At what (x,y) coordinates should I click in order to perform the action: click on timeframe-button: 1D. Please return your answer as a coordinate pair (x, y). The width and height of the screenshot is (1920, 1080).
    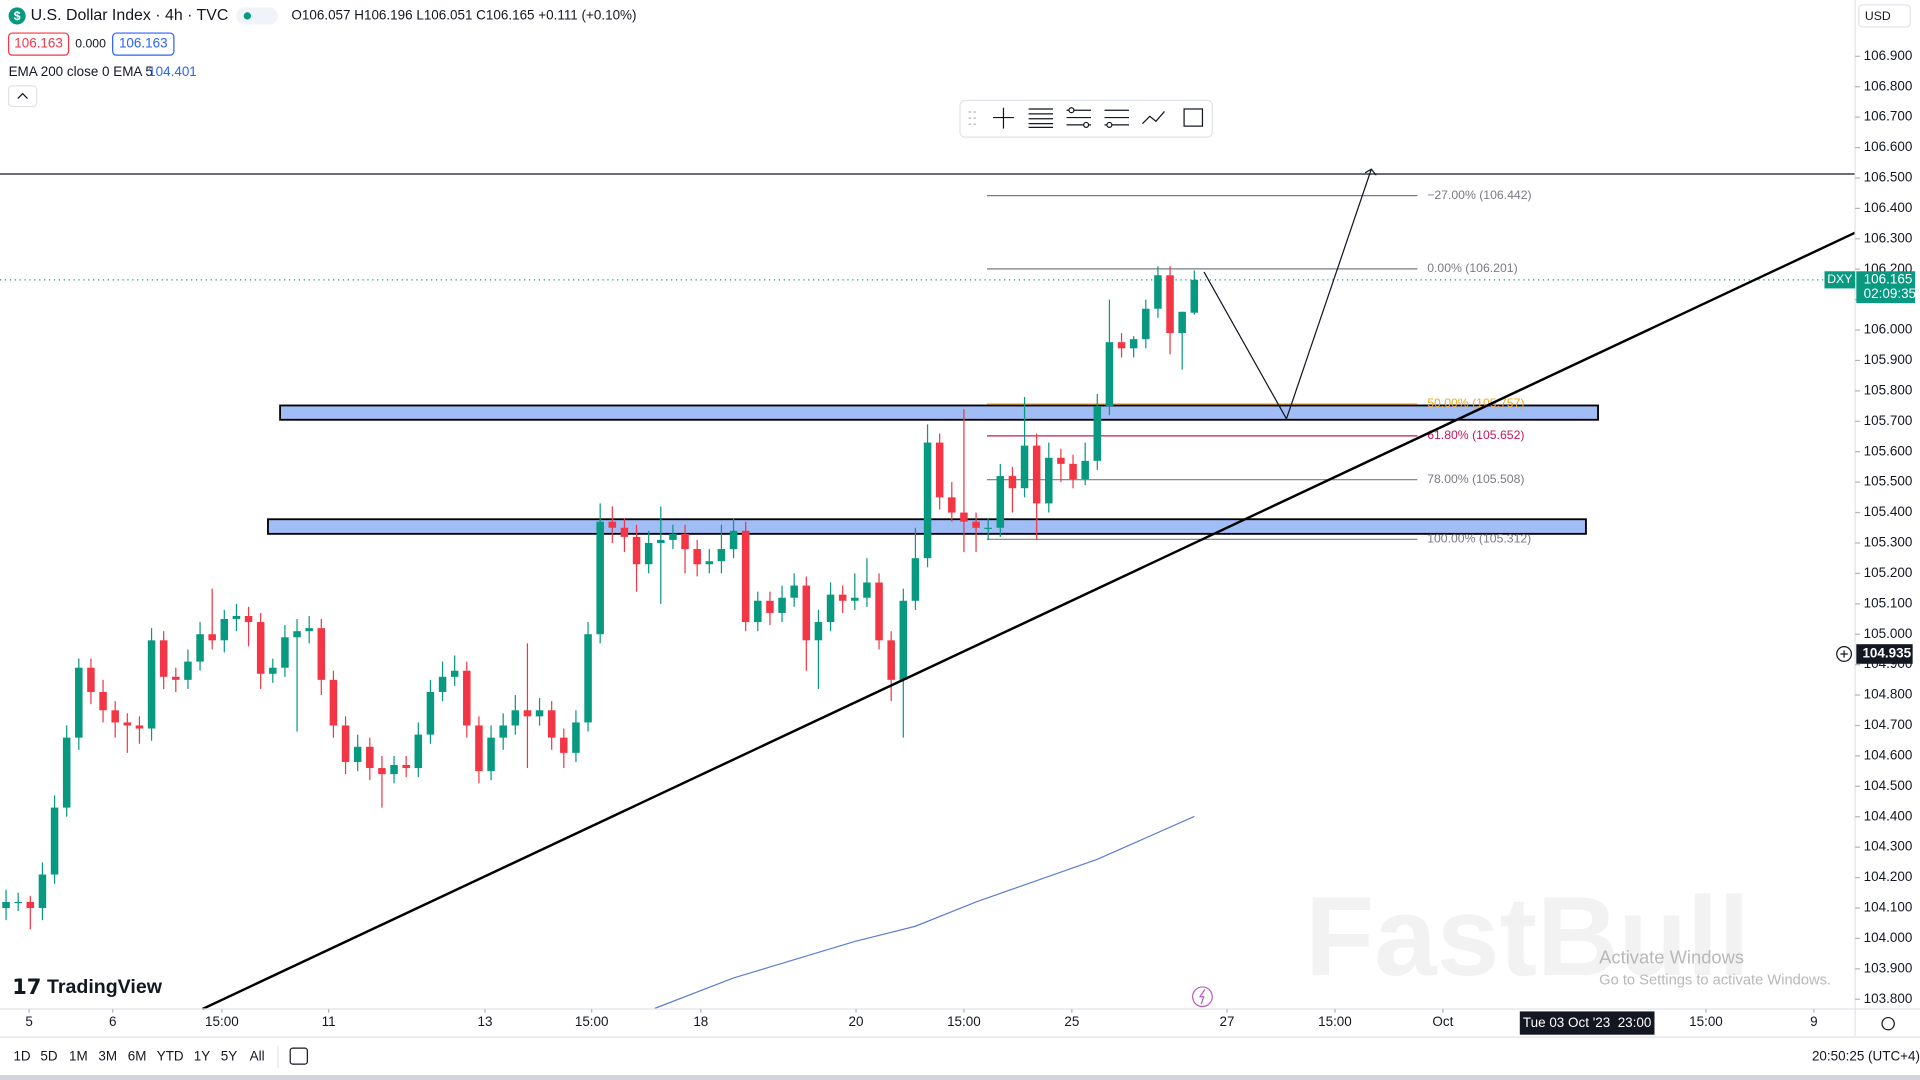
    Looking at the image, I should click on (21, 1055).